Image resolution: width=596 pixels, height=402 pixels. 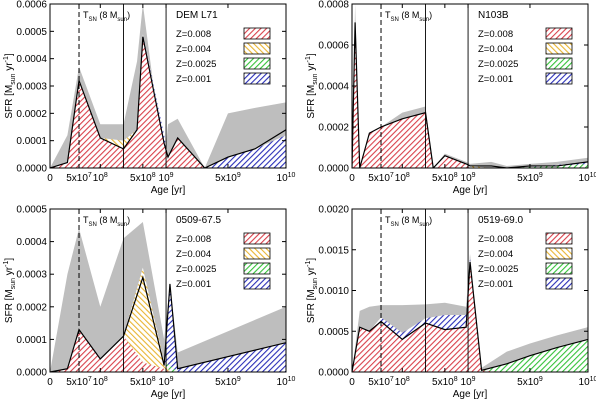 I want to click on panel-name: 0509-67.5, so click(x=198, y=220).